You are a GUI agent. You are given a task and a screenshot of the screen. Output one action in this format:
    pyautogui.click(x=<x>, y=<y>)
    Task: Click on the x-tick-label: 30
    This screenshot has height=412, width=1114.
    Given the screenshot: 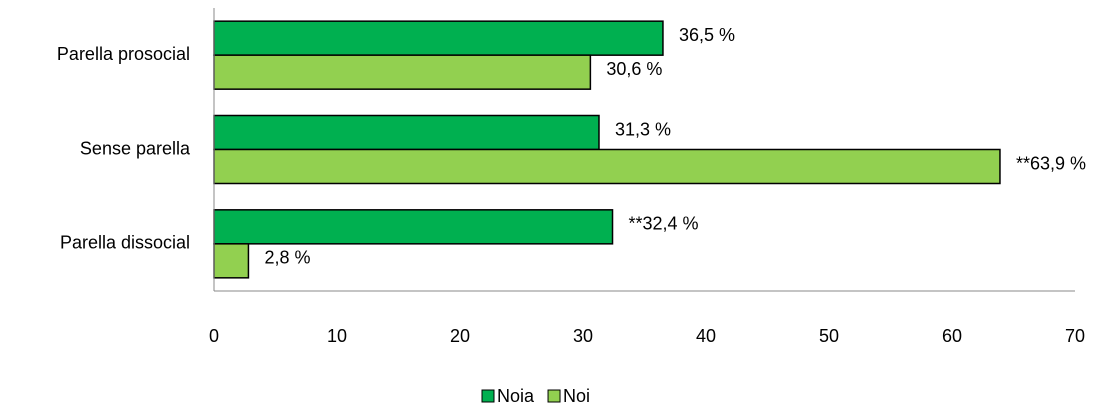 What is the action you would take?
    pyautogui.click(x=583, y=336)
    